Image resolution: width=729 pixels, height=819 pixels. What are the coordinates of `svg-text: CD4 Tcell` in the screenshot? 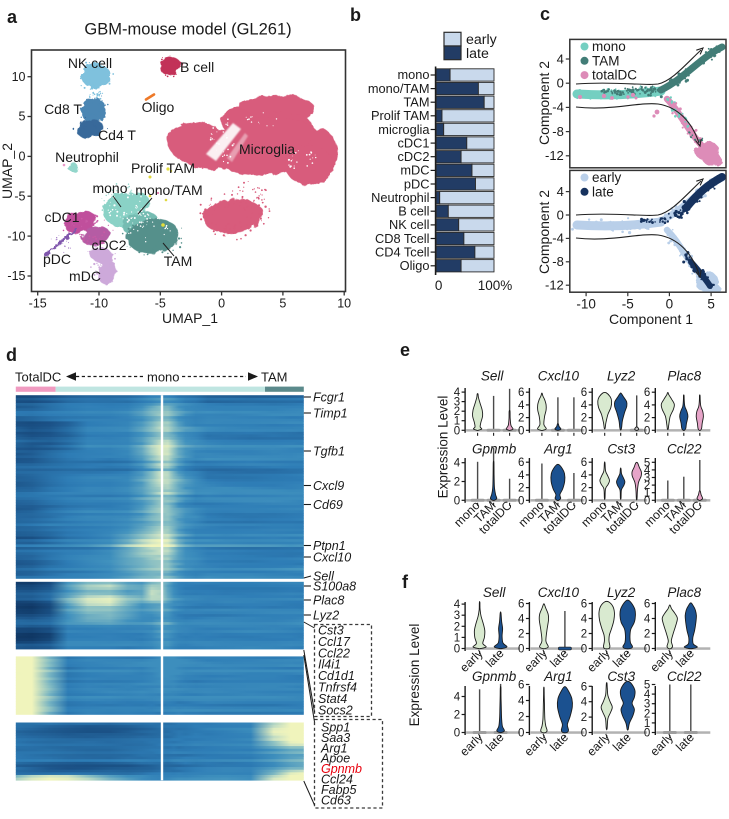 It's located at (402, 251).